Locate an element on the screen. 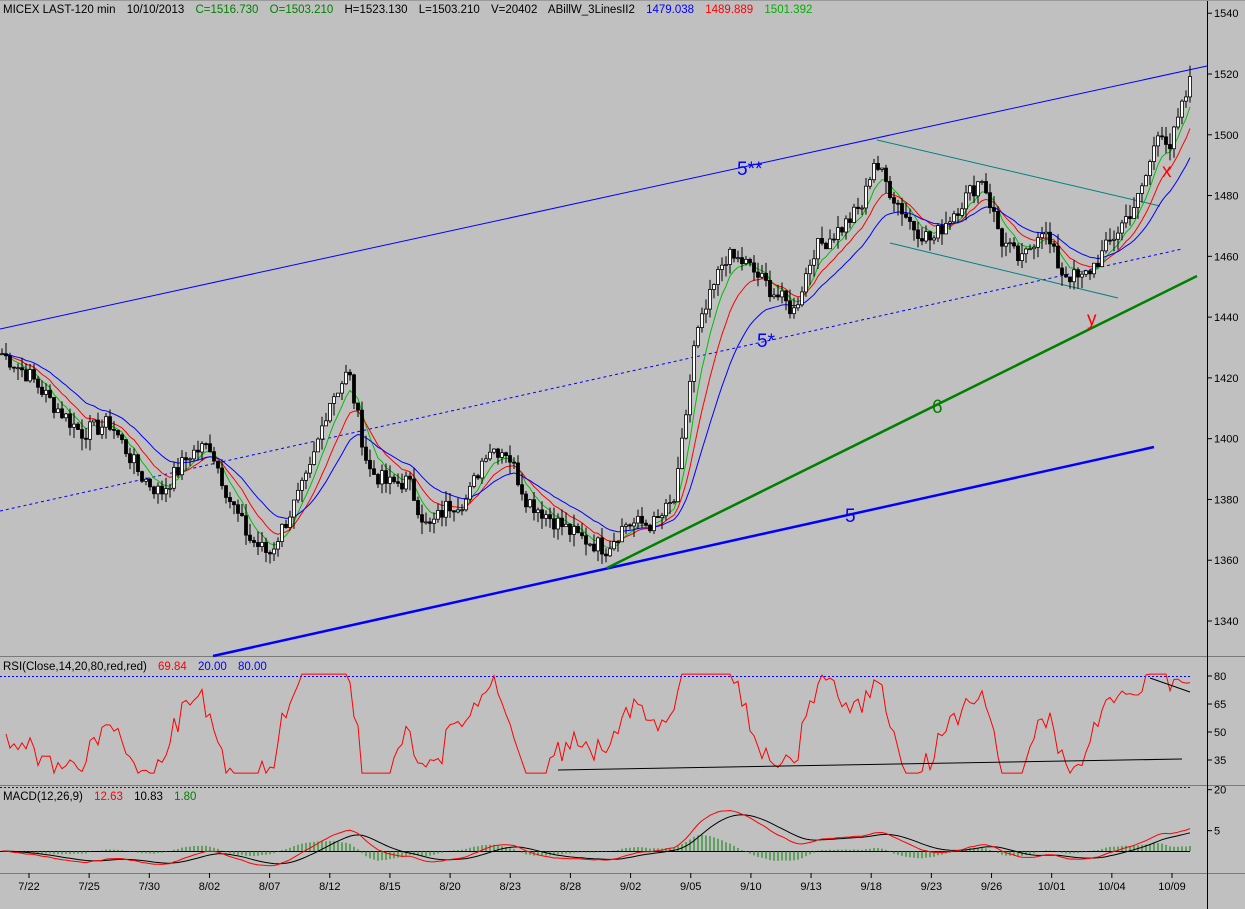 Image resolution: width=1245 pixels, height=909 pixels. macd-header: MACD(12,26,9) 12.63 10.83 1.80 is located at coordinates (99, 797).